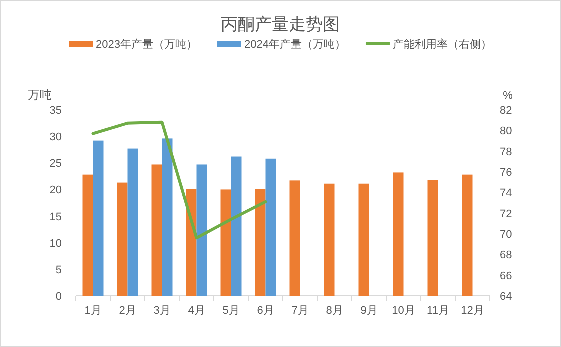 The image size is (561, 347). Describe the element at coordinates (231, 311) in the screenshot. I see `x-tick-label: 5月` at that location.